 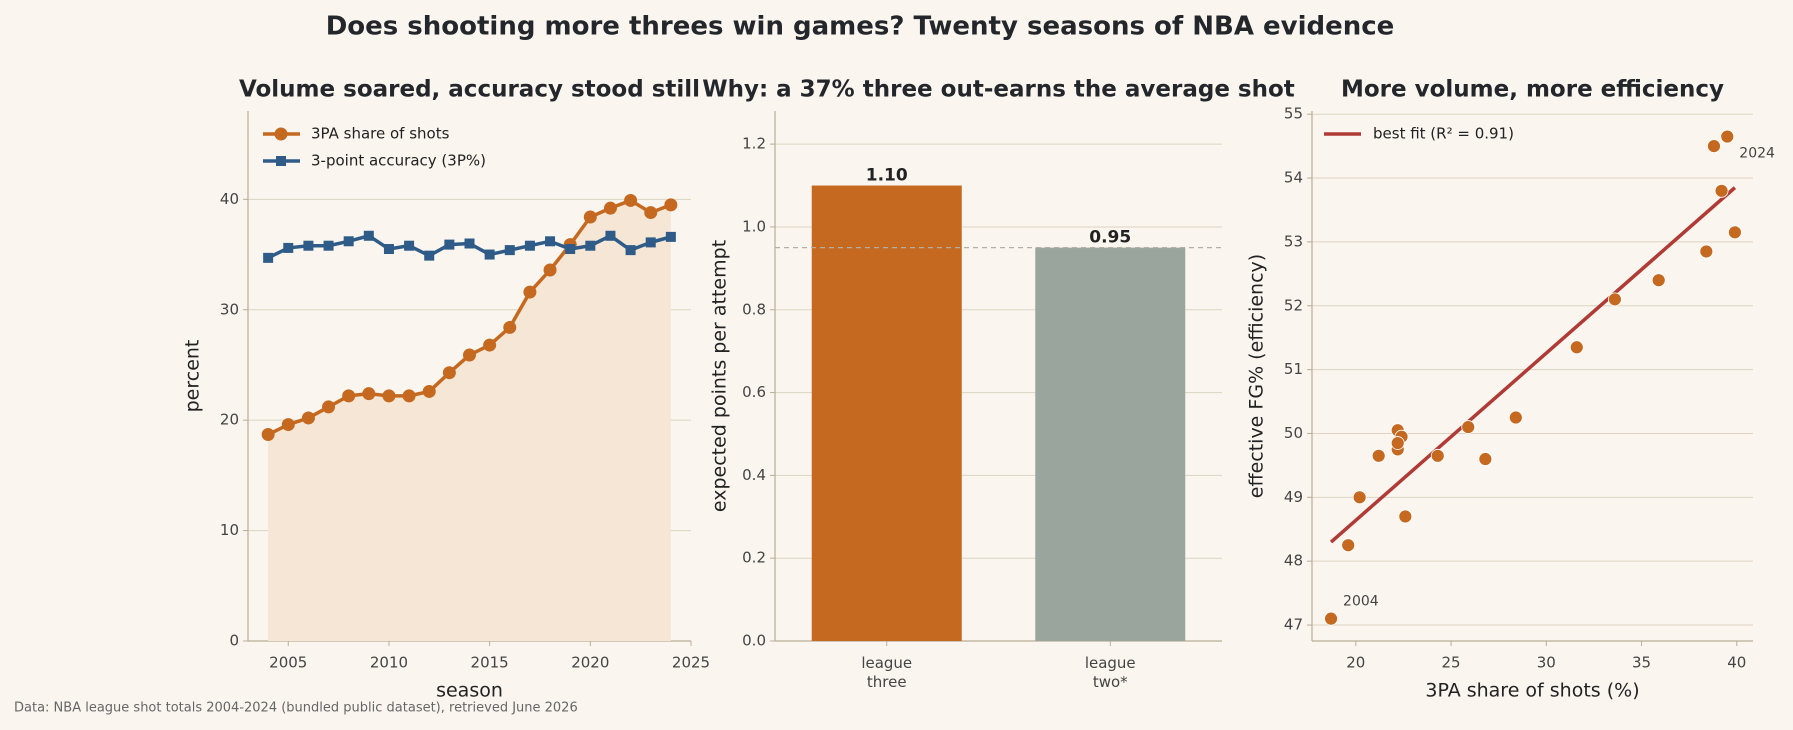 What do you see at coordinates (754, 558) in the screenshot?
I see `y-tick-label: 0.2` at bounding box center [754, 558].